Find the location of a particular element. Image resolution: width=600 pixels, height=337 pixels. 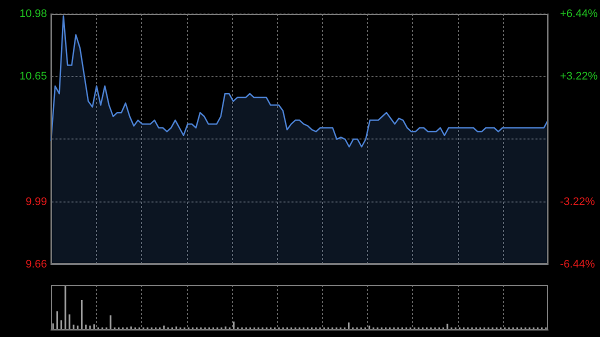

y-tick-label: 10.65 is located at coordinates (33, 76).